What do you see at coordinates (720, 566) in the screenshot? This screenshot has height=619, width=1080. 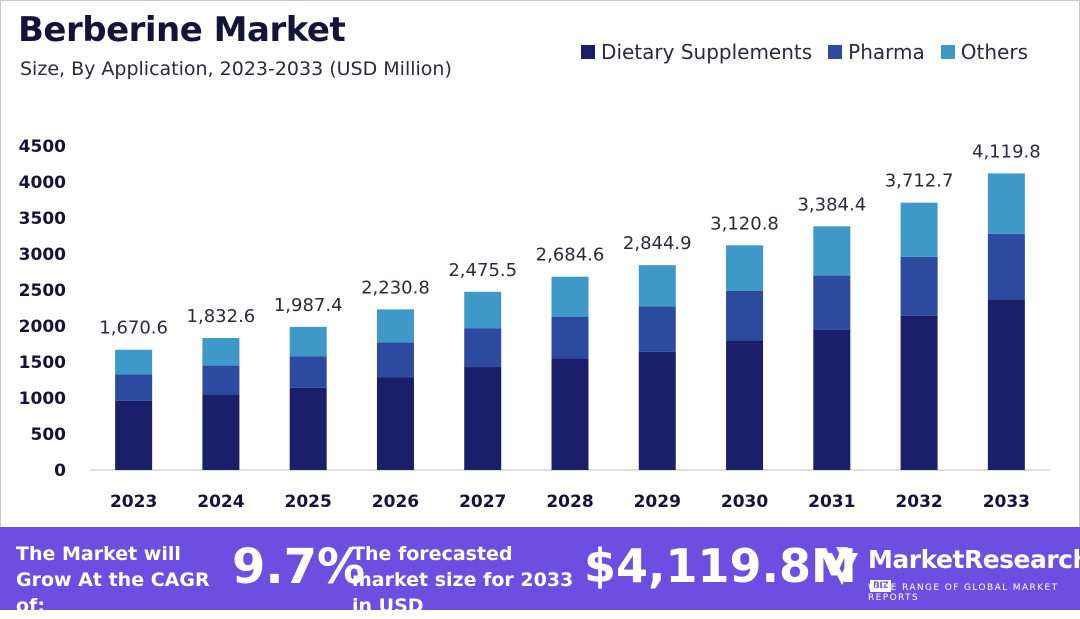 I see `forecast-value: $4,119.8M` at bounding box center [720, 566].